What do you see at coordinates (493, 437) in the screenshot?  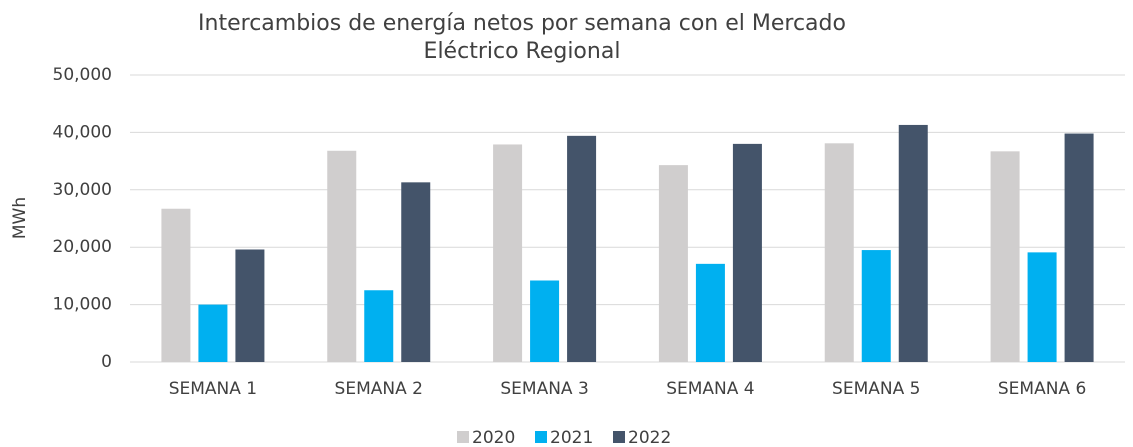 I see `legend-label: 2020` at bounding box center [493, 437].